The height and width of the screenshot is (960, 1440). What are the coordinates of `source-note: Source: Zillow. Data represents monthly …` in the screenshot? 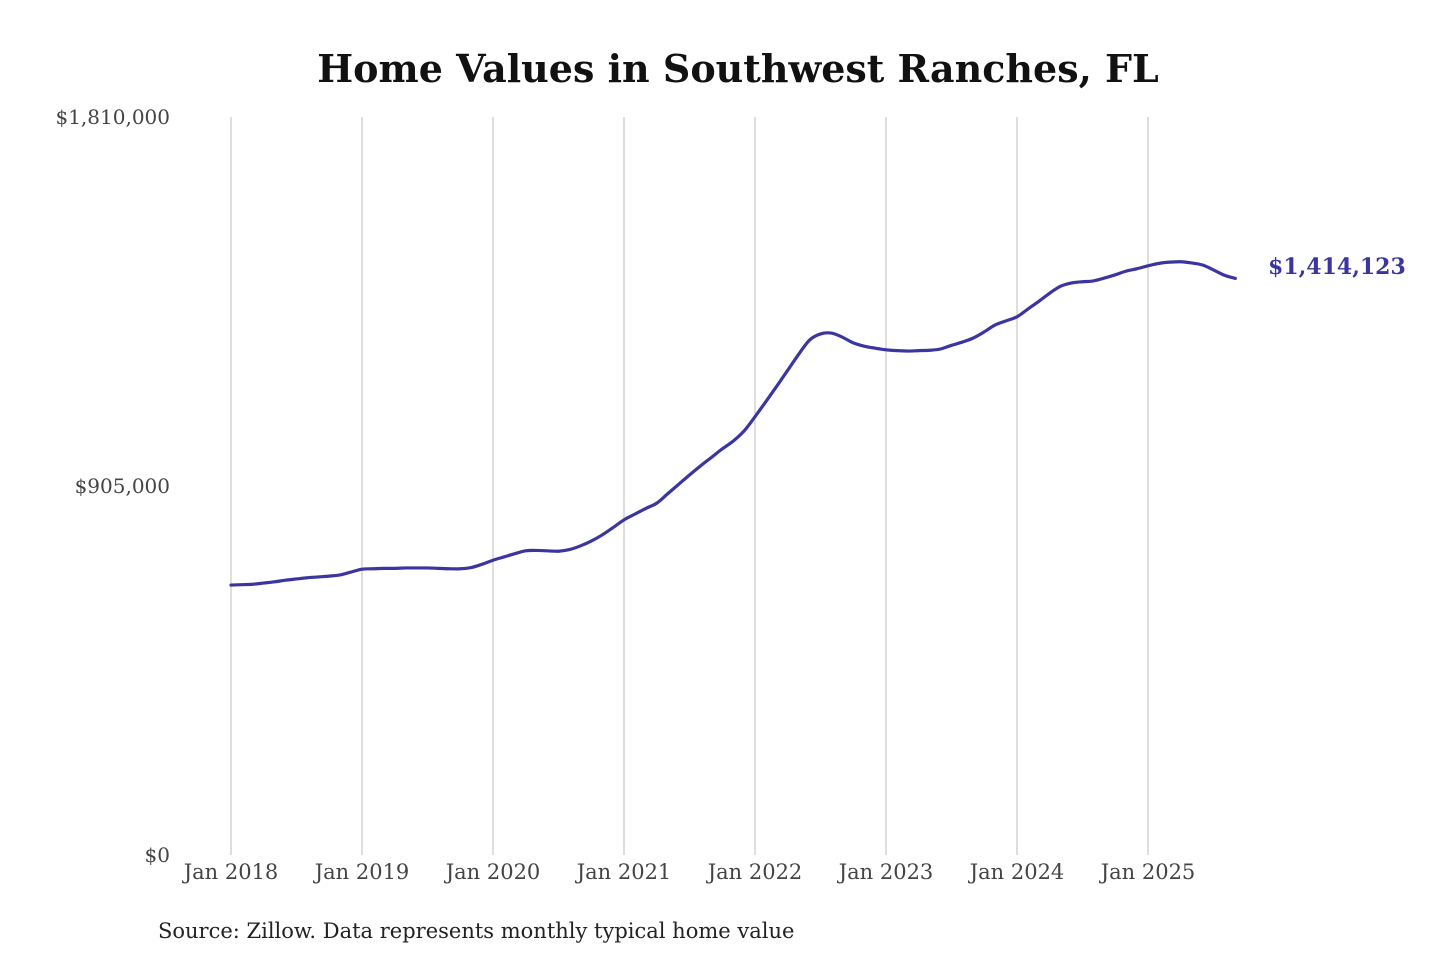 It's located at (476, 931).